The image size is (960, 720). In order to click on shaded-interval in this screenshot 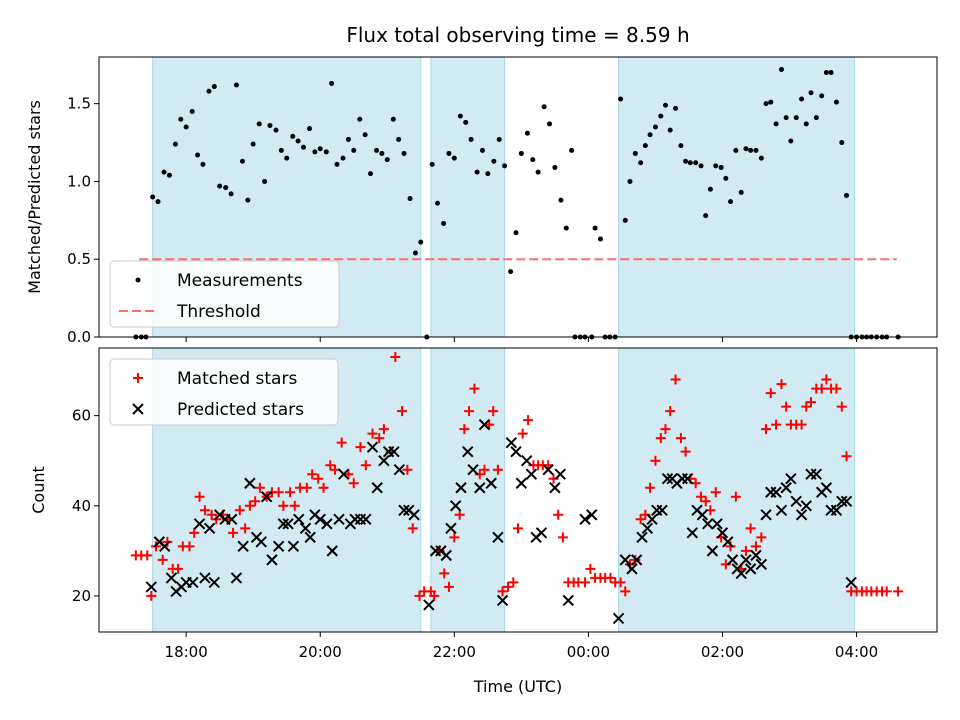, I will do `click(468, 197)`.